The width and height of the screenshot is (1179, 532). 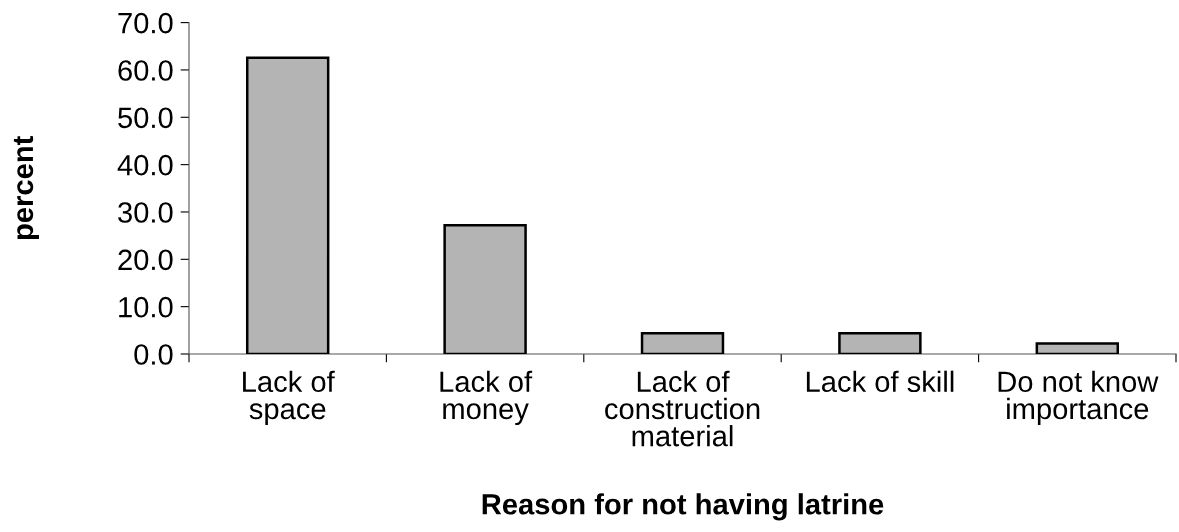 I want to click on x-tick-label: Lack of skill, so click(x=880, y=381).